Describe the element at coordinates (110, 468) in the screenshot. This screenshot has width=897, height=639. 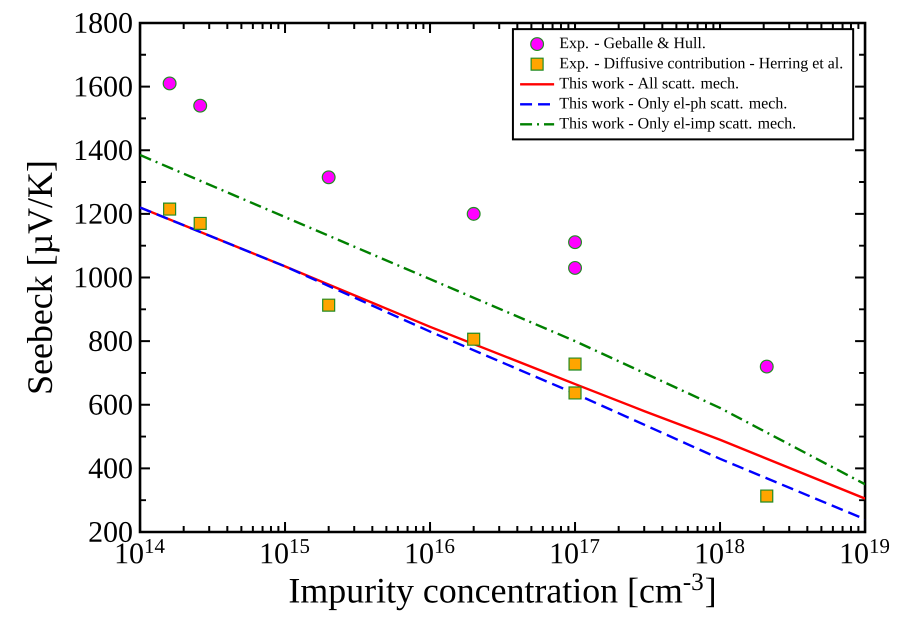
I see `y-tick-label: 400` at that location.